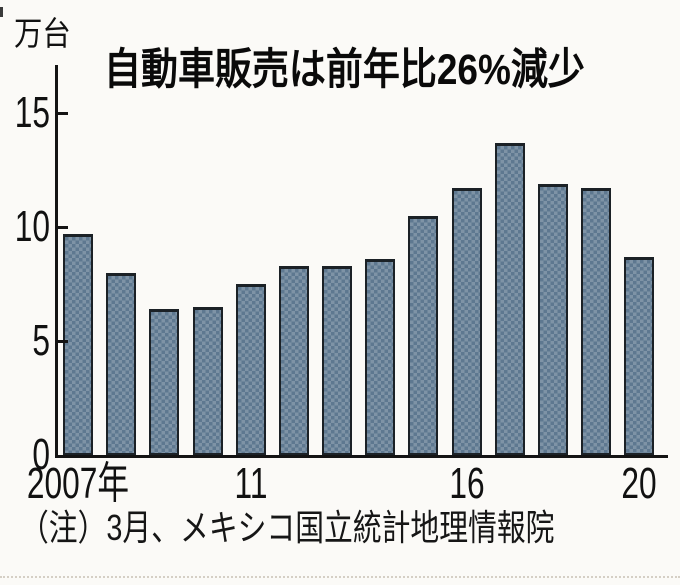 This screenshot has width=680, height=585. I want to click on bar-2008, so click(121, 364).